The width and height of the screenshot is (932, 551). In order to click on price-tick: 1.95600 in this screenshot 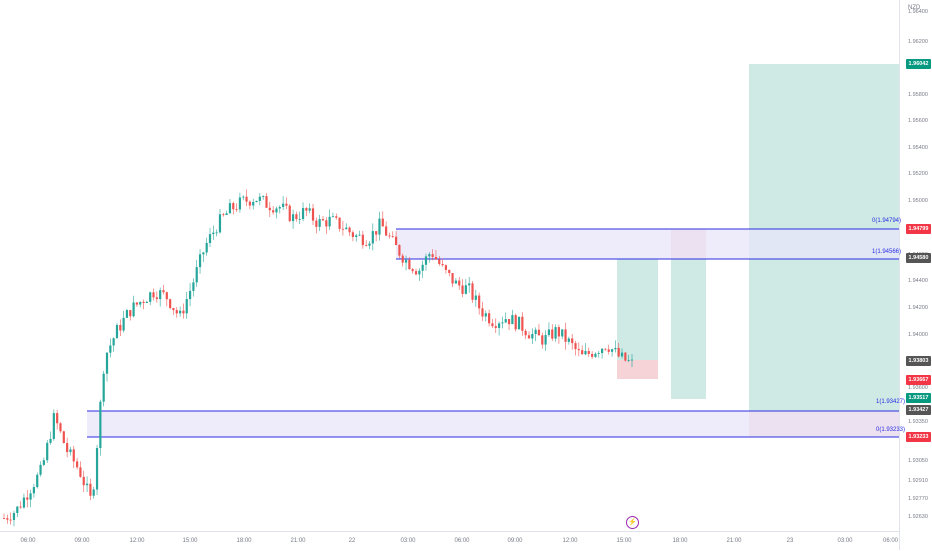, I will do `click(918, 121)`.